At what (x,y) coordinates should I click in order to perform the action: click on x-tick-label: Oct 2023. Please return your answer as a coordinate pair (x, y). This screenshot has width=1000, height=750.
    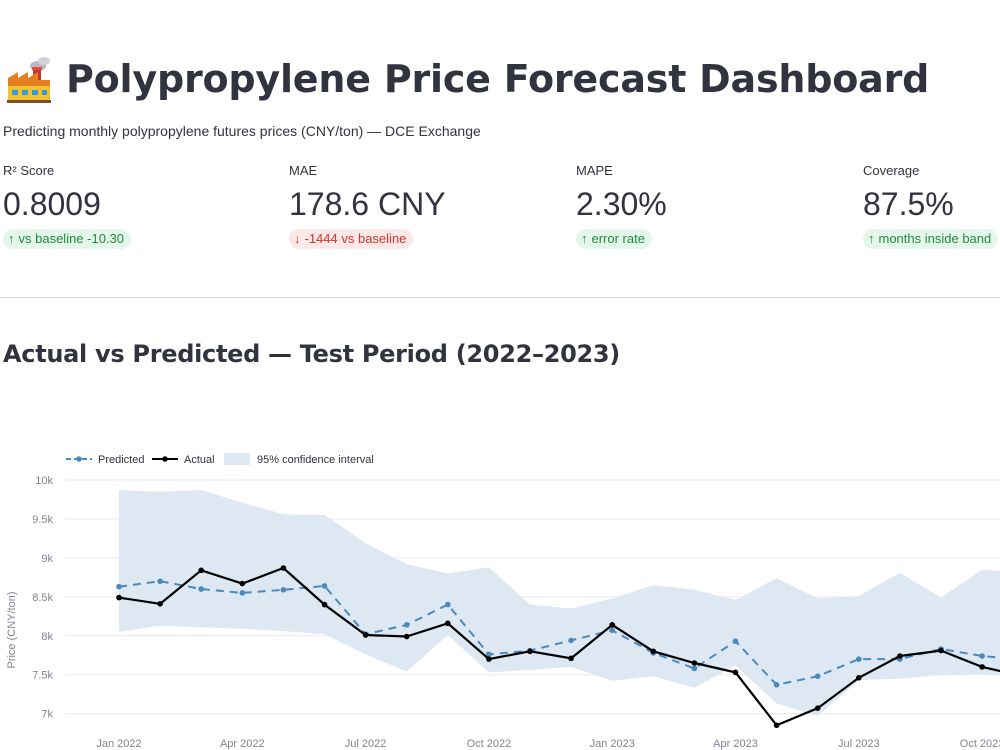
    Looking at the image, I should click on (980, 744).